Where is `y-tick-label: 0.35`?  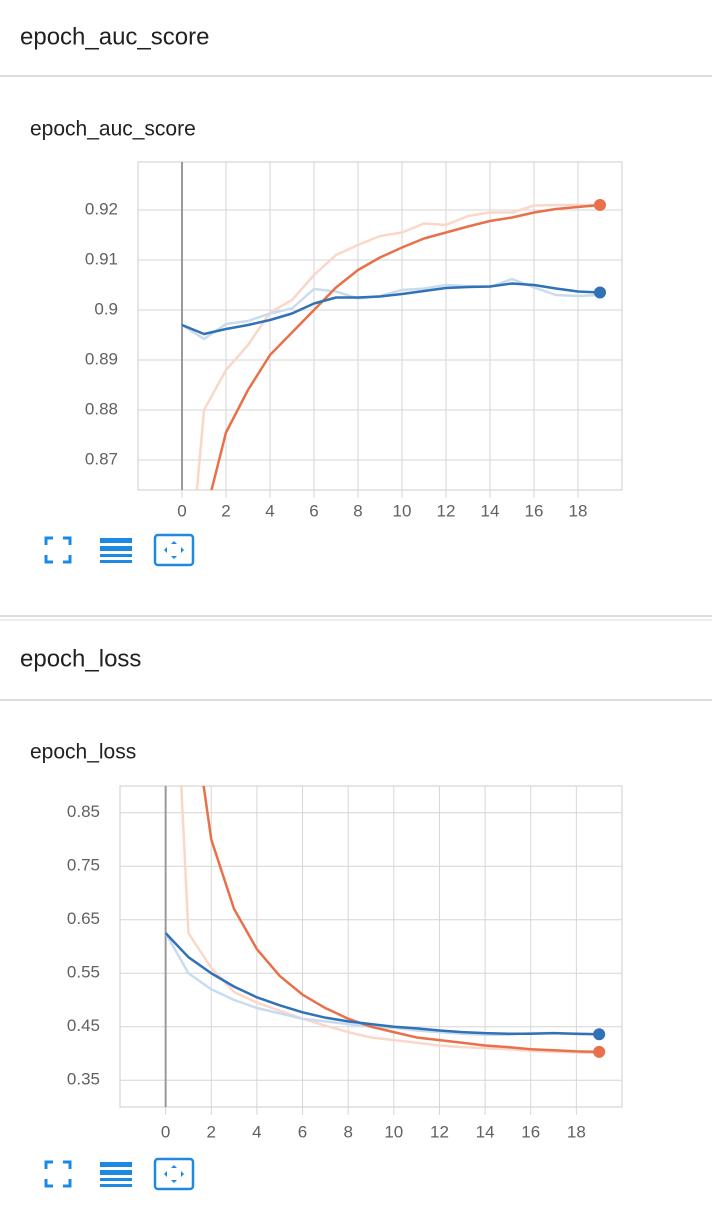
y-tick-label: 0.35 is located at coordinates (83, 1079).